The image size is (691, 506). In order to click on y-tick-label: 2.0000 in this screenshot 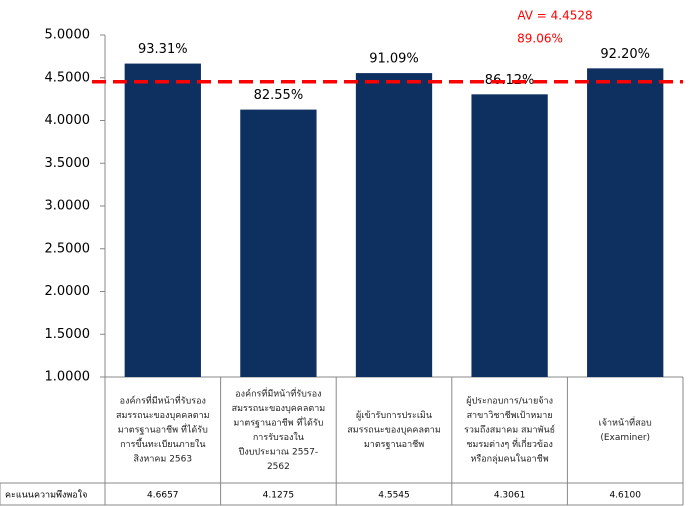, I will do `click(68, 291)`.